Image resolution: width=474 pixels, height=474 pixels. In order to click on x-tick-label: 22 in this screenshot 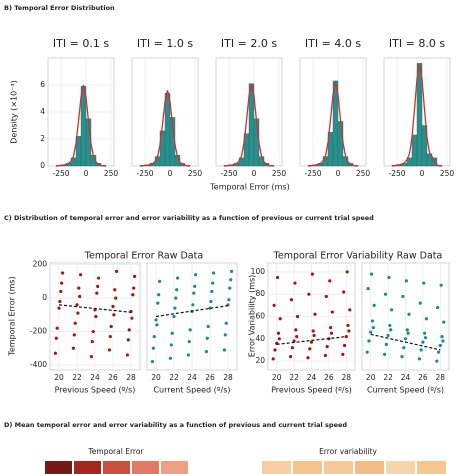, I will do `click(388, 377)`.